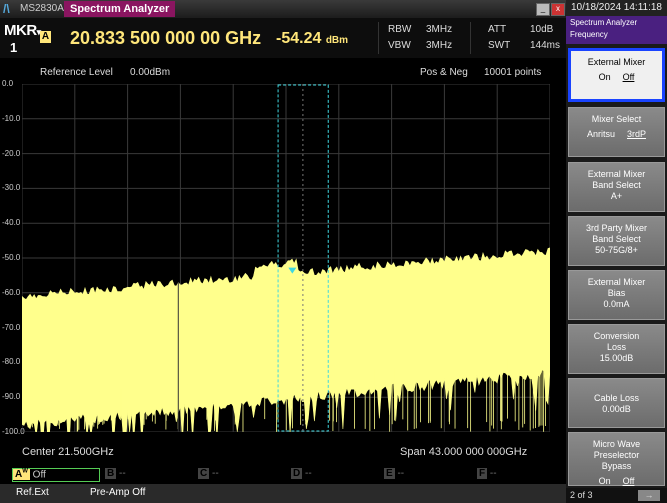  I want to click on menu-header-title: Spectrum Analyzer, so click(604, 22).